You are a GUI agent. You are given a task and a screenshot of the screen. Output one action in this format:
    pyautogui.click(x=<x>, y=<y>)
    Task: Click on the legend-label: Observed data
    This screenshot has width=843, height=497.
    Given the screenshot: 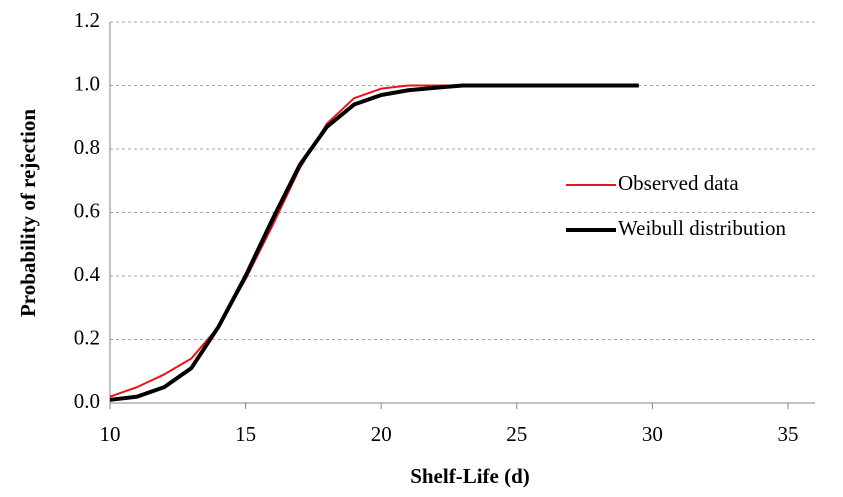 What is the action you would take?
    pyautogui.click(x=678, y=183)
    